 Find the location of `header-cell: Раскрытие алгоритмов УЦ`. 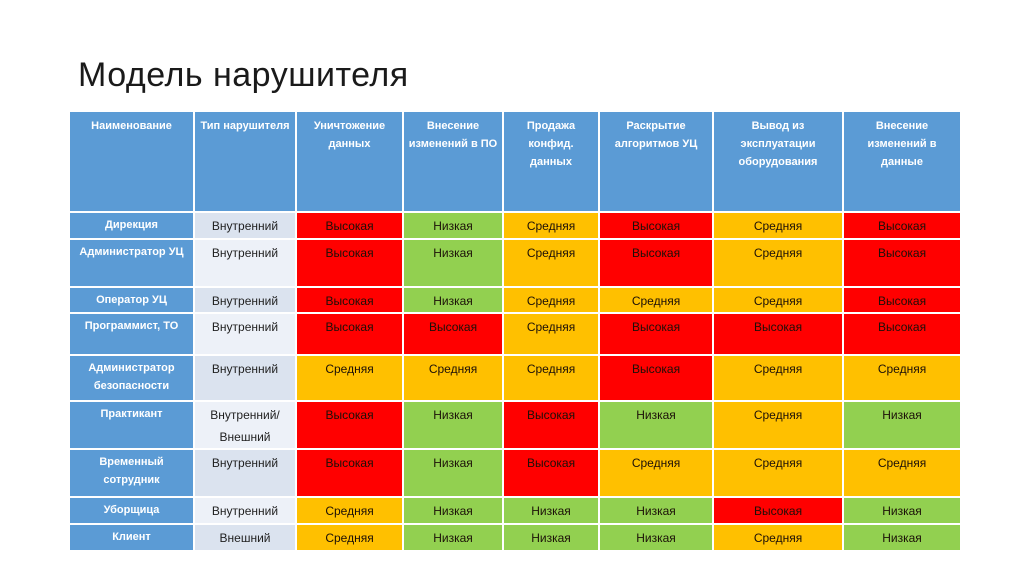

header-cell: Раскрытие алгоритмов УЦ is located at coordinates (656, 161).